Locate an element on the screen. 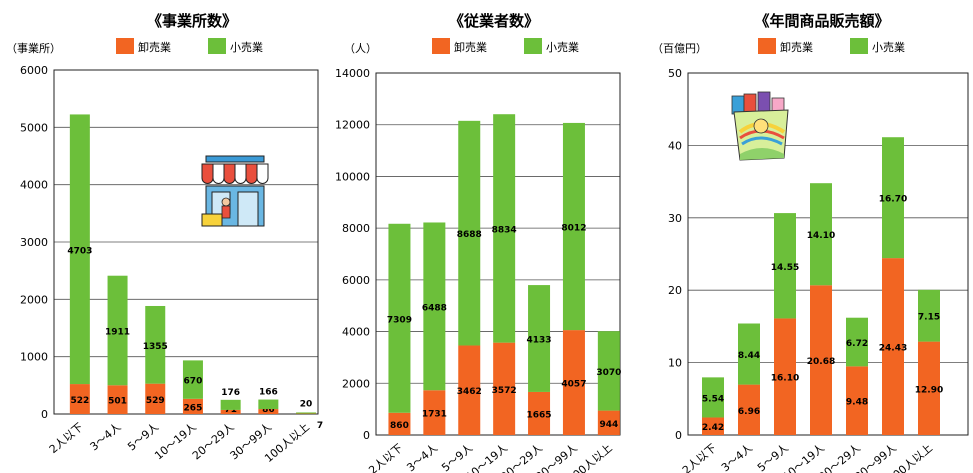 The width and height of the screenshot is (973, 473). y-tick-label: 14000 is located at coordinates (352, 73).